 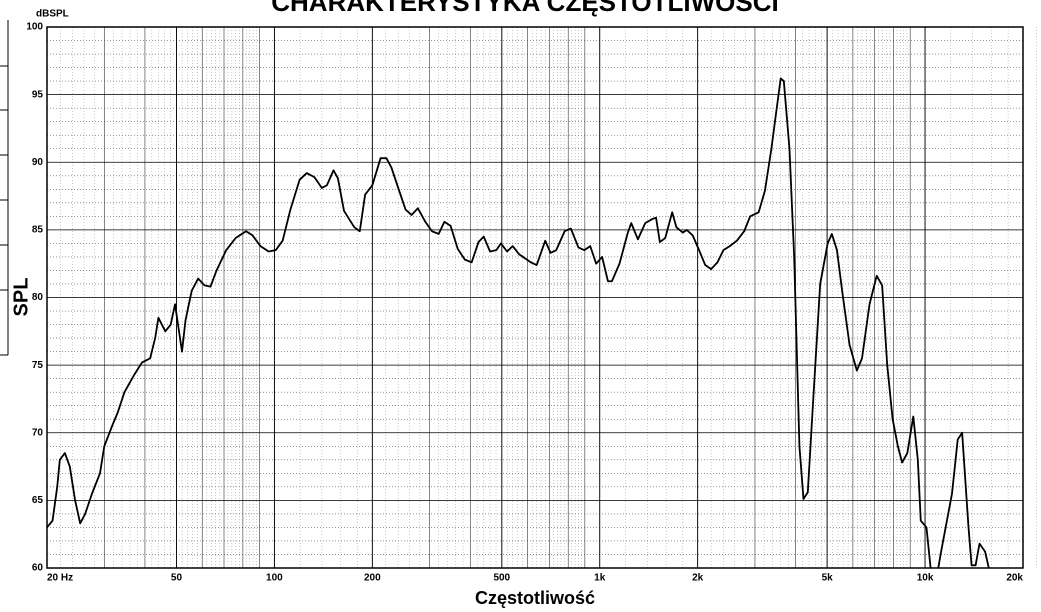 What do you see at coordinates (828, 578) in the screenshot?
I see `x-tick-label: 5k` at bounding box center [828, 578].